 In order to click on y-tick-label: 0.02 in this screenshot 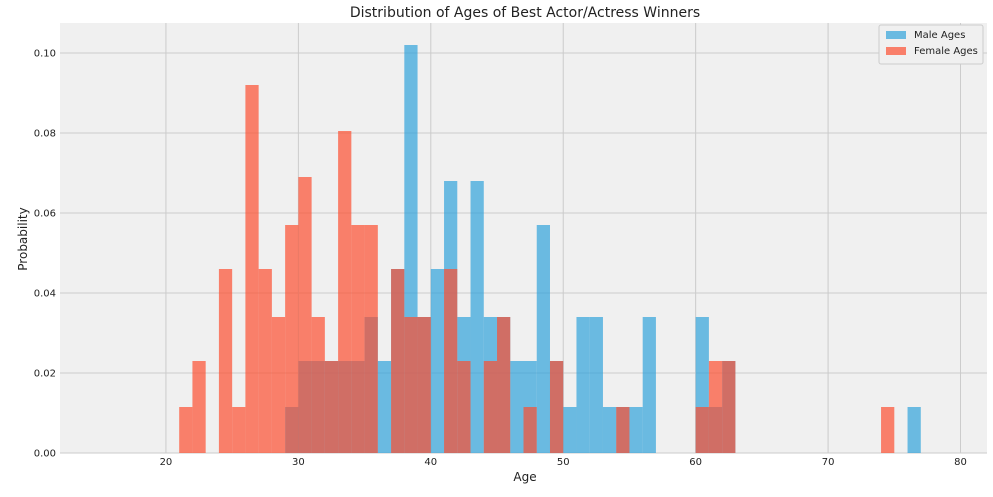, I will do `click(45, 374)`.